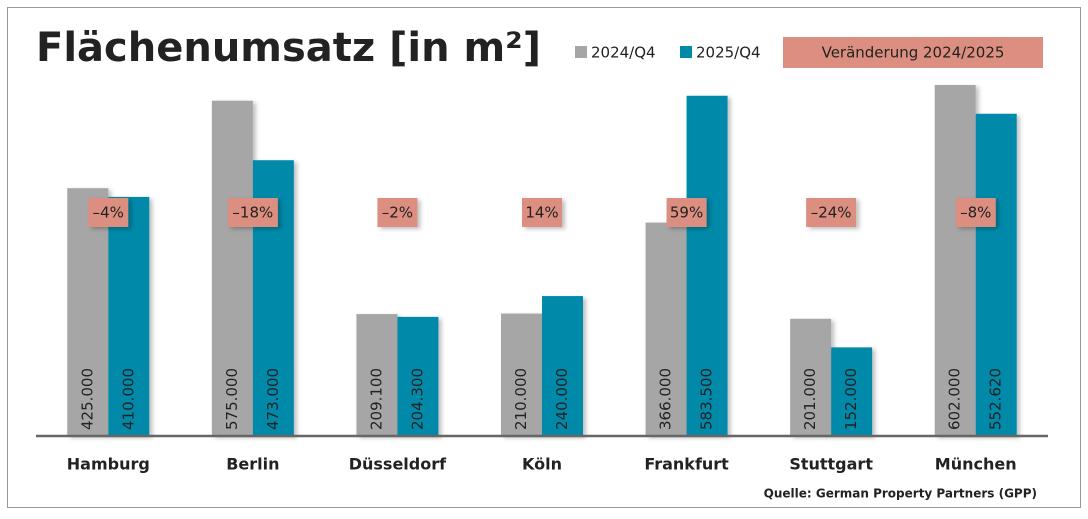 This screenshot has height=519, width=1088. I want to click on change-label: –2%, so click(397, 213).